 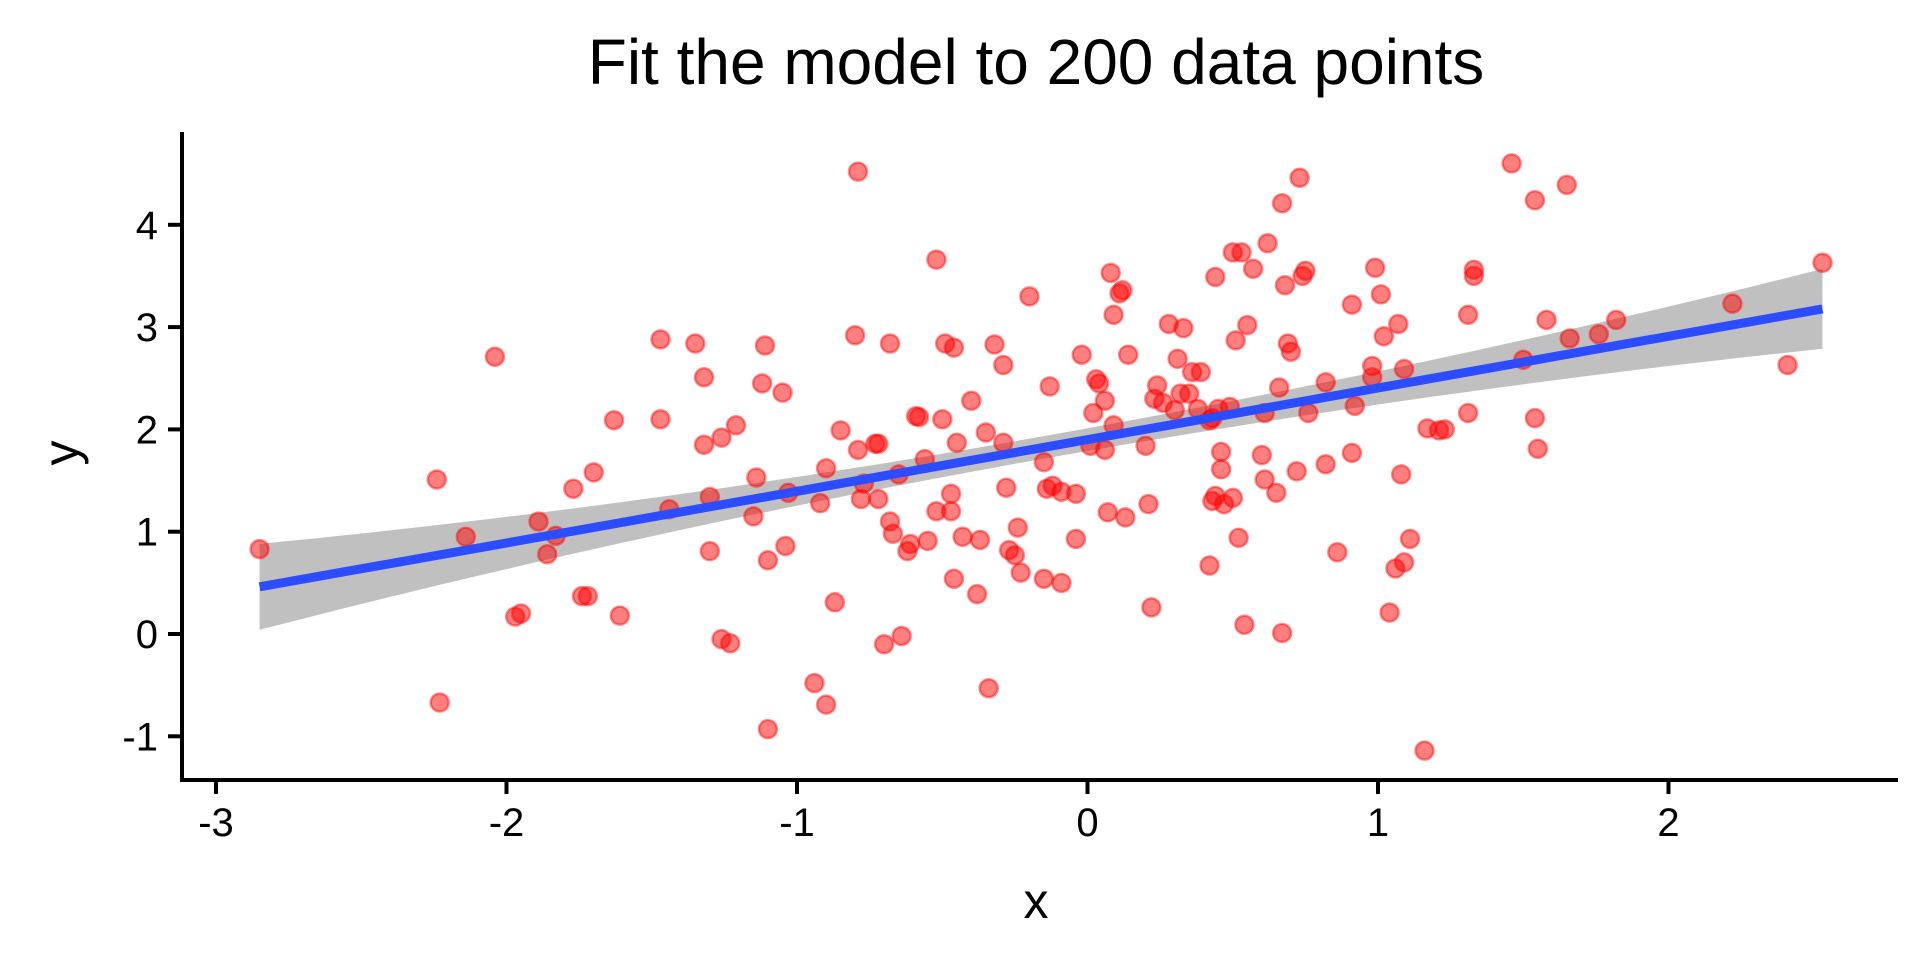 I want to click on x-tick-label: -1, so click(x=797, y=823).